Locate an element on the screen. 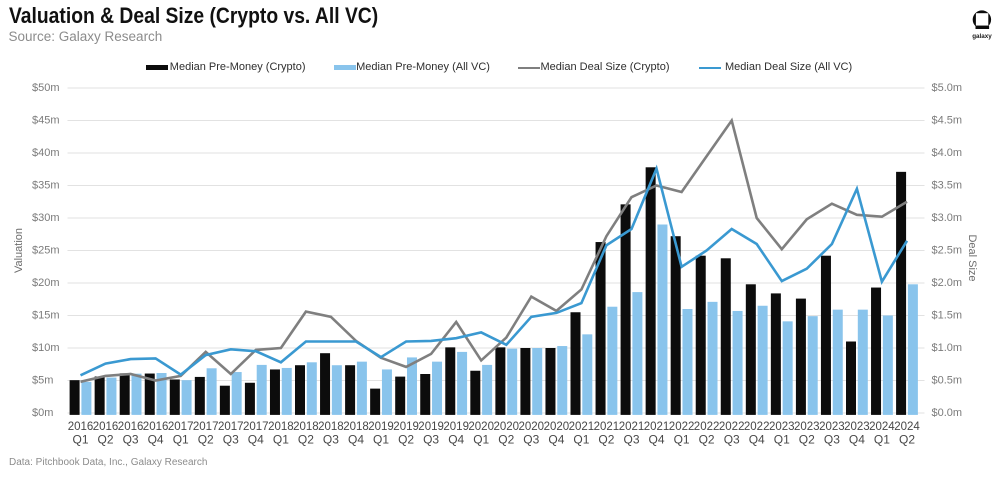  svg-text: galaxy is located at coordinates (982, 36).